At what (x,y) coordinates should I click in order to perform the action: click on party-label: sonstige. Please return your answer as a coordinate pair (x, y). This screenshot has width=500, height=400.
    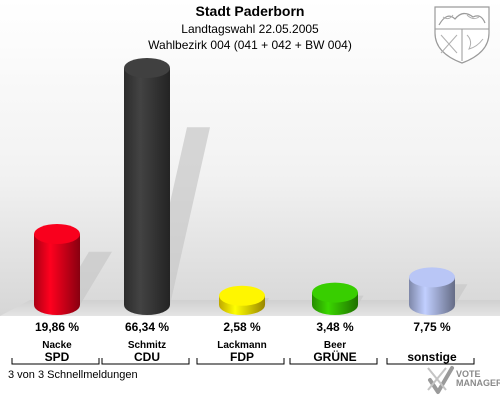
    Looking at the image, I should click on (432, 357).